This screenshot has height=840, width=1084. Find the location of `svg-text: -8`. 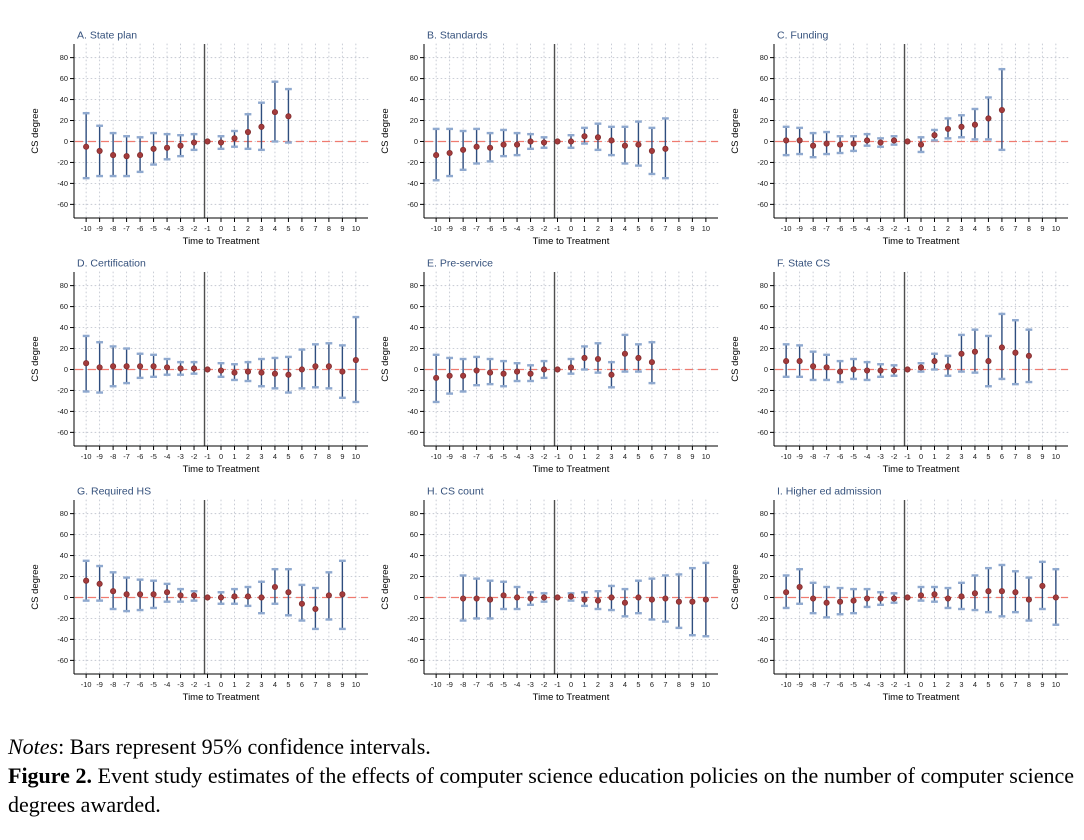

svg-text: -8 is located at coordinates (113, 456).